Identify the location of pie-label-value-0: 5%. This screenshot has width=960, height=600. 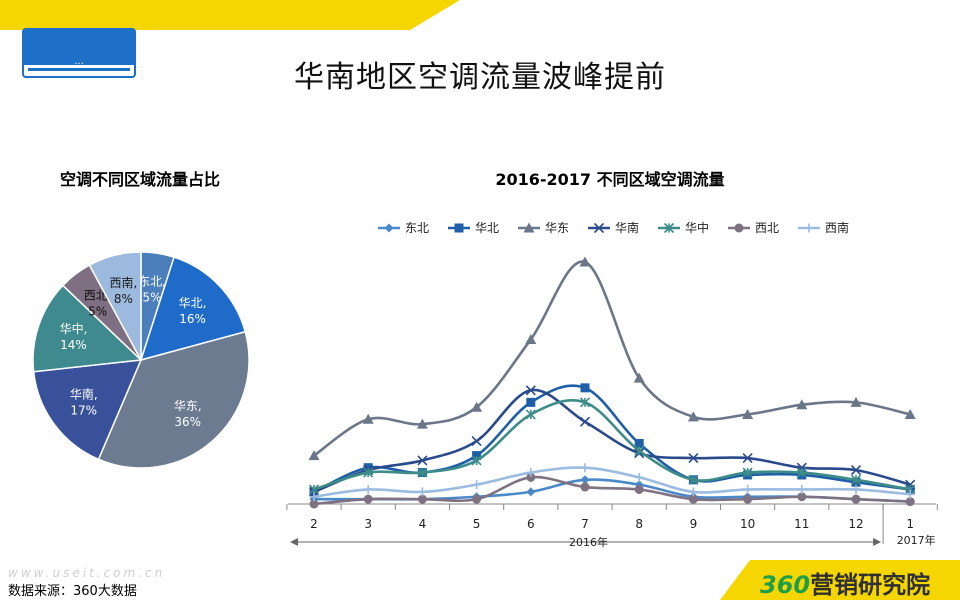
(152, 298).